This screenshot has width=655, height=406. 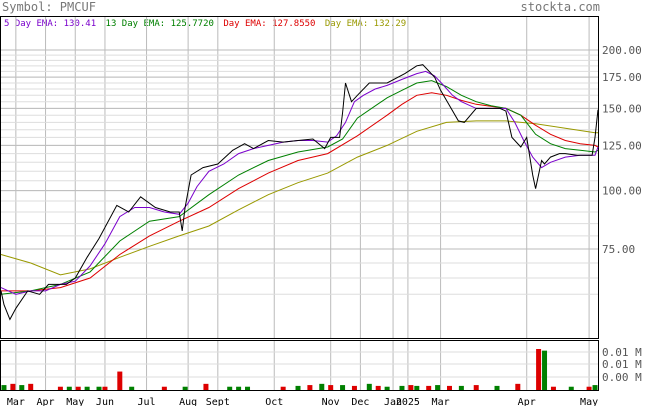 What do you see at coordinates (147, 401) in the screenshot?
I see `month-label: Jul` at bounding box center [147, 401].